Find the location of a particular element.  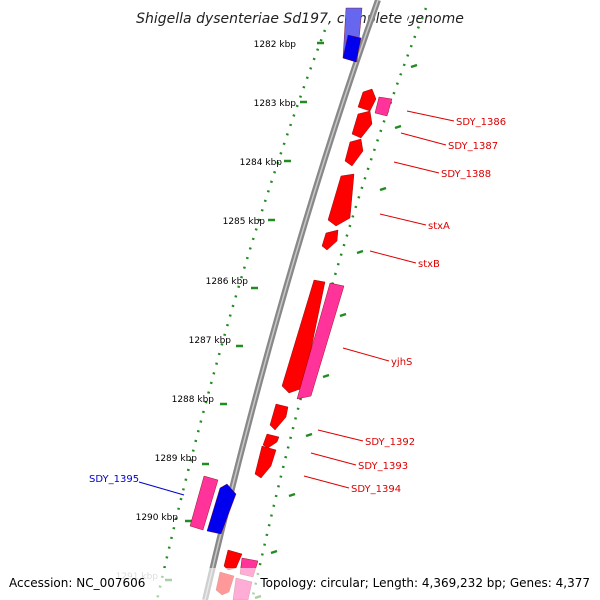

footer-backdrop is located at coordinates (300, 584).